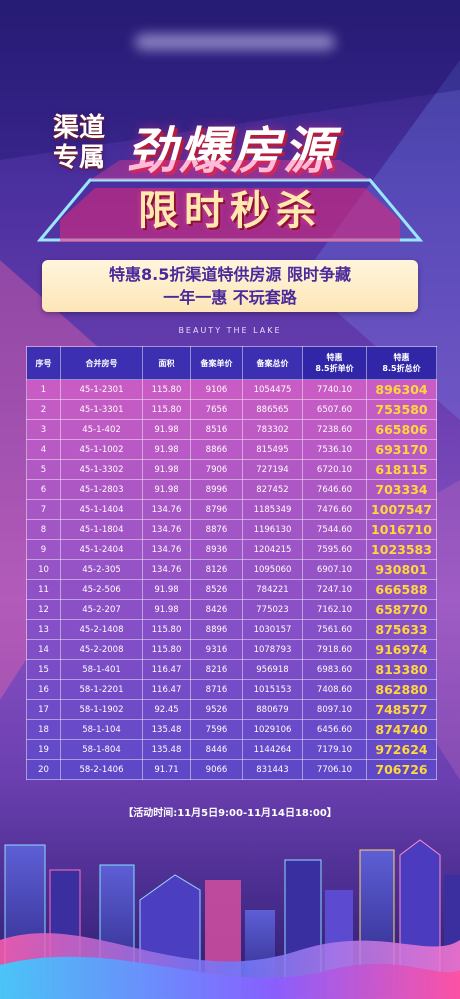 Image resolution: width=460 pixels, height=999 pixels. Describe the element at coordinates (230, 274) in the screenshot. I see `promo-line1: 特惠8.5折渠道特供房源 限时争藏` at that location.